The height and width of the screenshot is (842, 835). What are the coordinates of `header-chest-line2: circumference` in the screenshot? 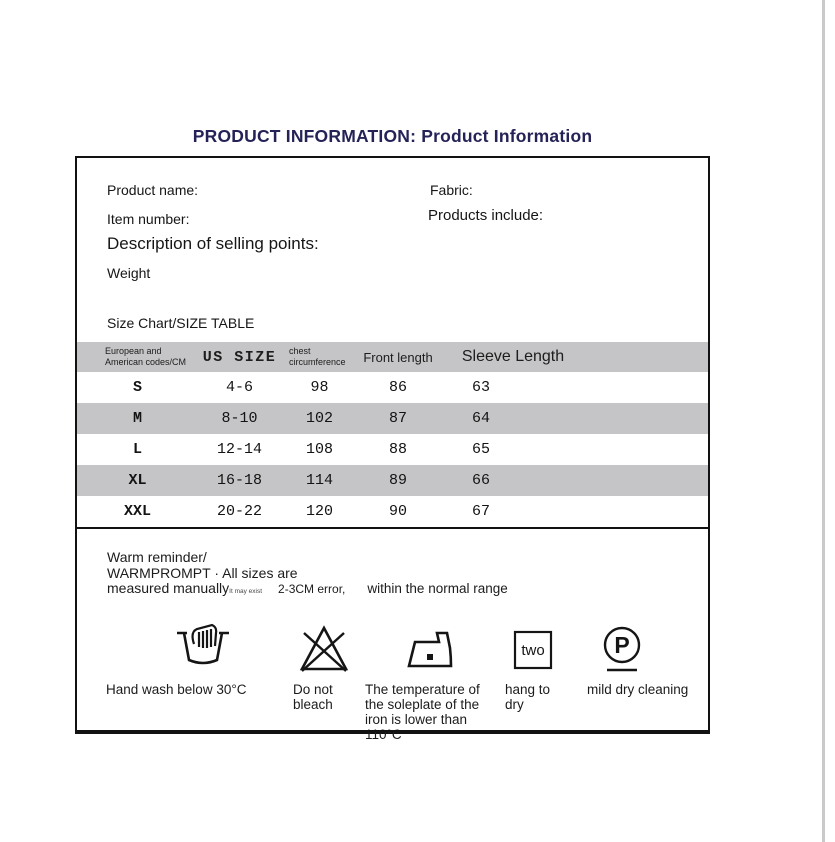 It's located at (317, 362).